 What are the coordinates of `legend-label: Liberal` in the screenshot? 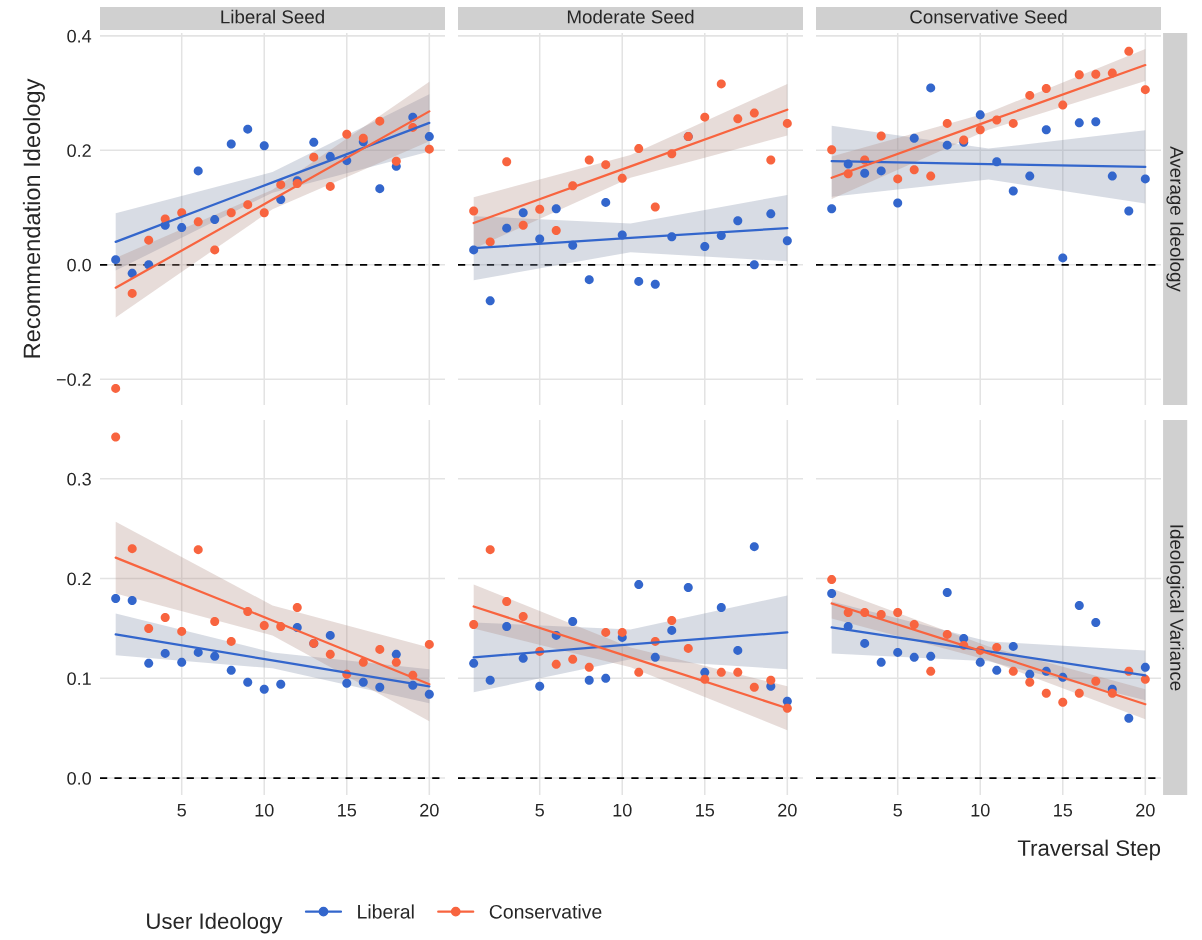 It's located at (386, 911).